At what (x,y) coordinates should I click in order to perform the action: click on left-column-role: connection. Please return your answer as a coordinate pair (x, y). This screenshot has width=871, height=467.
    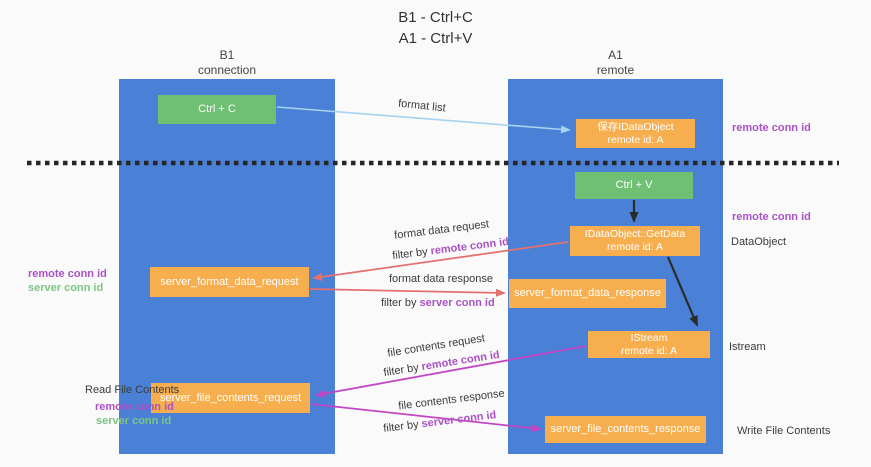
    Looking at the image, I should click on (227, 70).